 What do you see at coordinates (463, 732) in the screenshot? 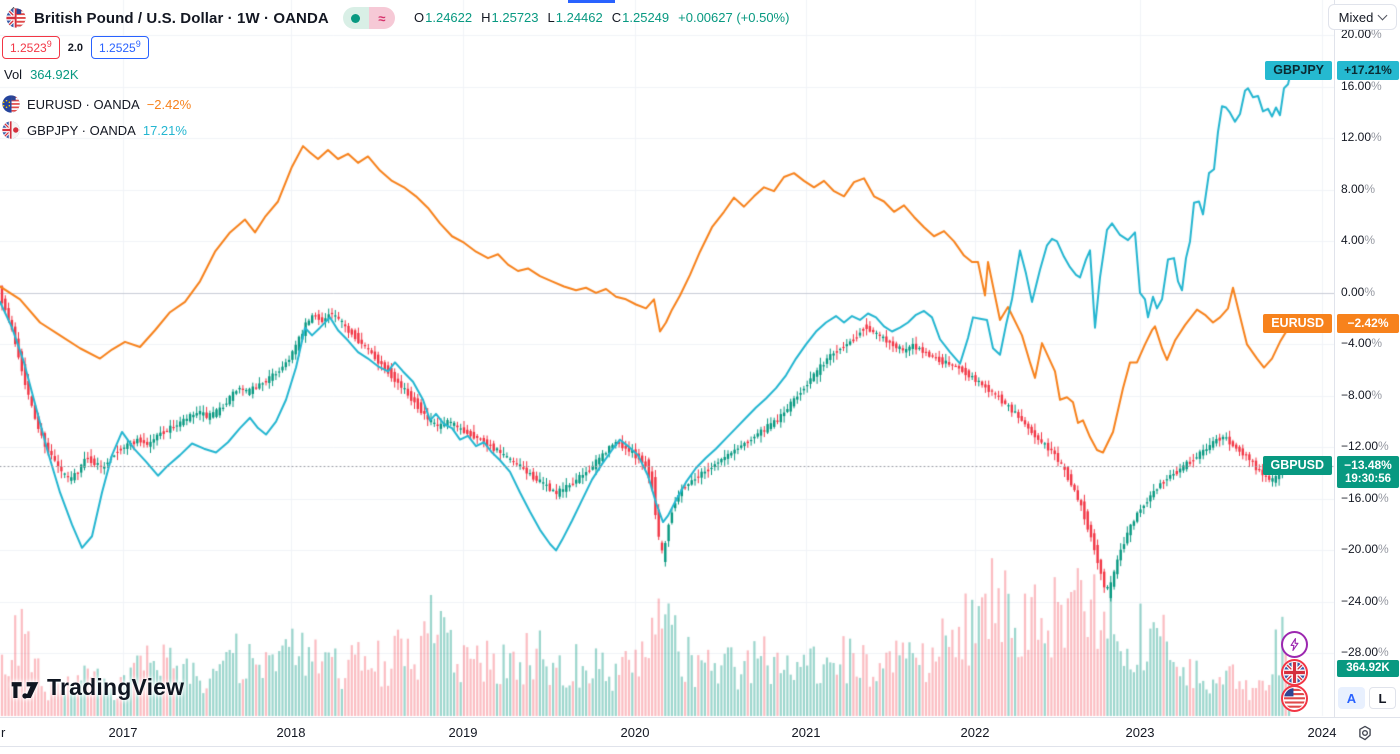
I see `time-tick: 2019` at bounding box center [463, 732].